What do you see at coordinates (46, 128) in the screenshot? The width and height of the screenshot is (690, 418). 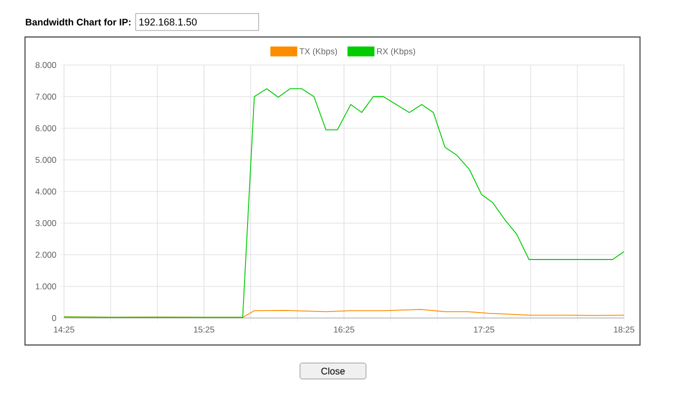 I see `y-tick-label: 6.000` at bounding box center [46, 128].